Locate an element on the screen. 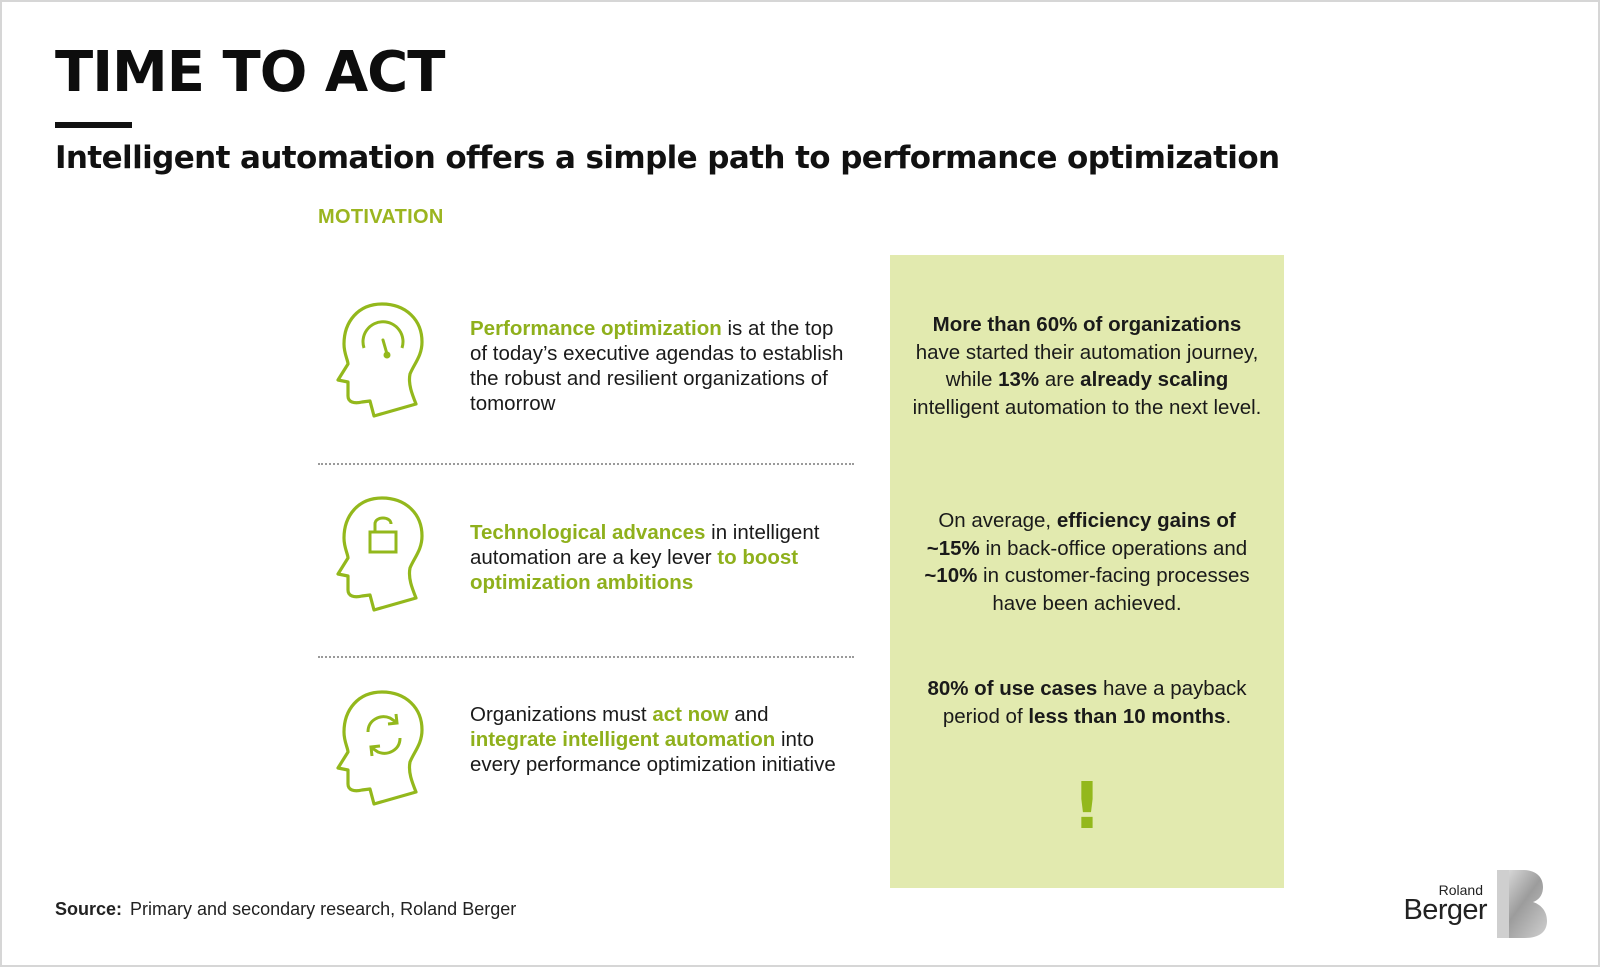 The width and height of the screenshot is (1600, 967). roland-berger-logo: Roland Berger is located at coordinates (1473, 904).